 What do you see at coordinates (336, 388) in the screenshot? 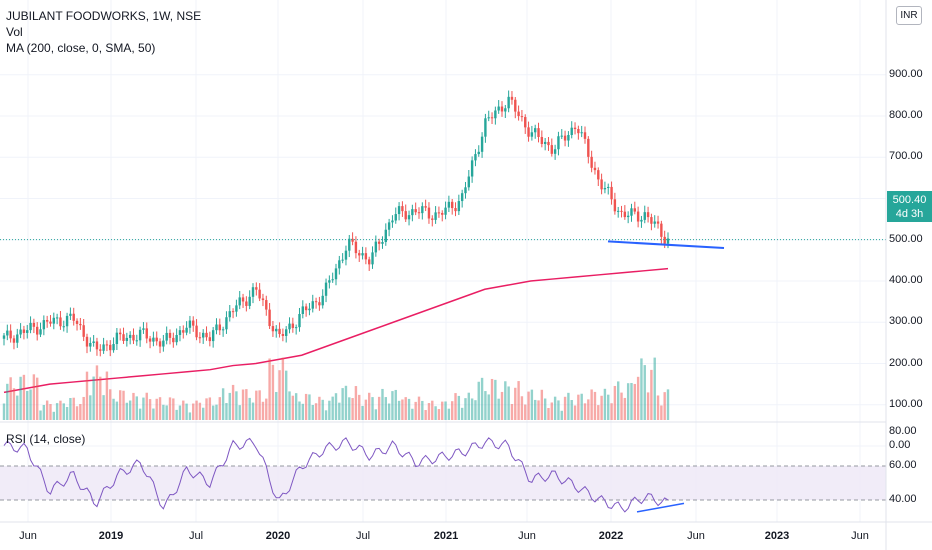
I see `volume-bars` at bounding box center [336, 388].